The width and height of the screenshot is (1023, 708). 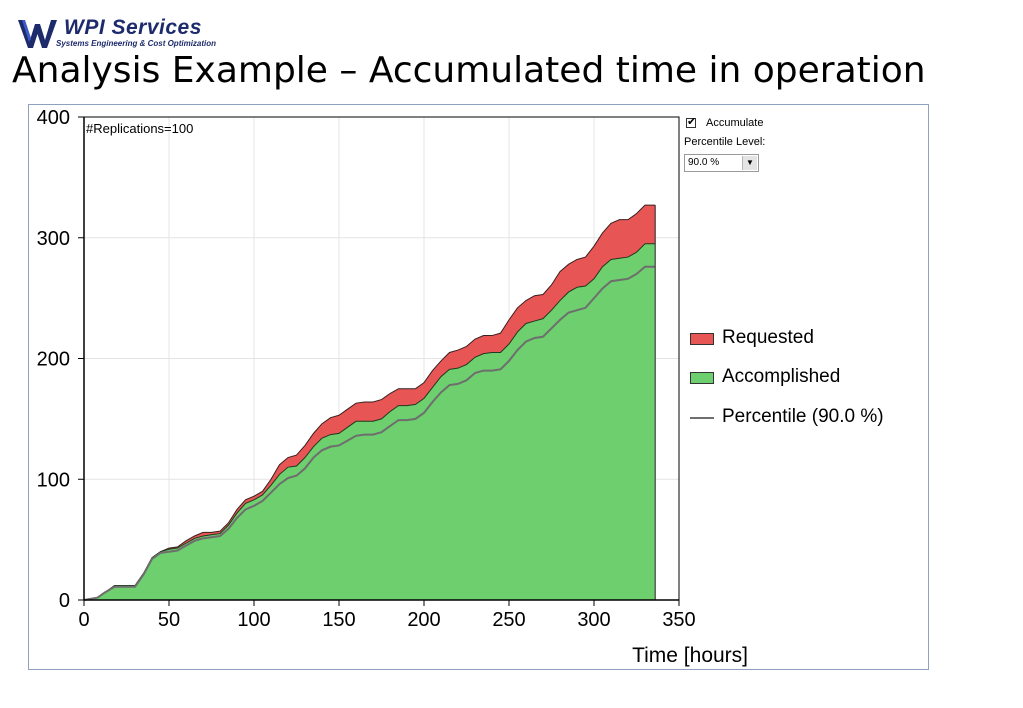 What do you see at coordinates (721, 163) in the screenshot?
I see `percentile-level-select: 90.0 % ▼` at bounding box center [721, 163].